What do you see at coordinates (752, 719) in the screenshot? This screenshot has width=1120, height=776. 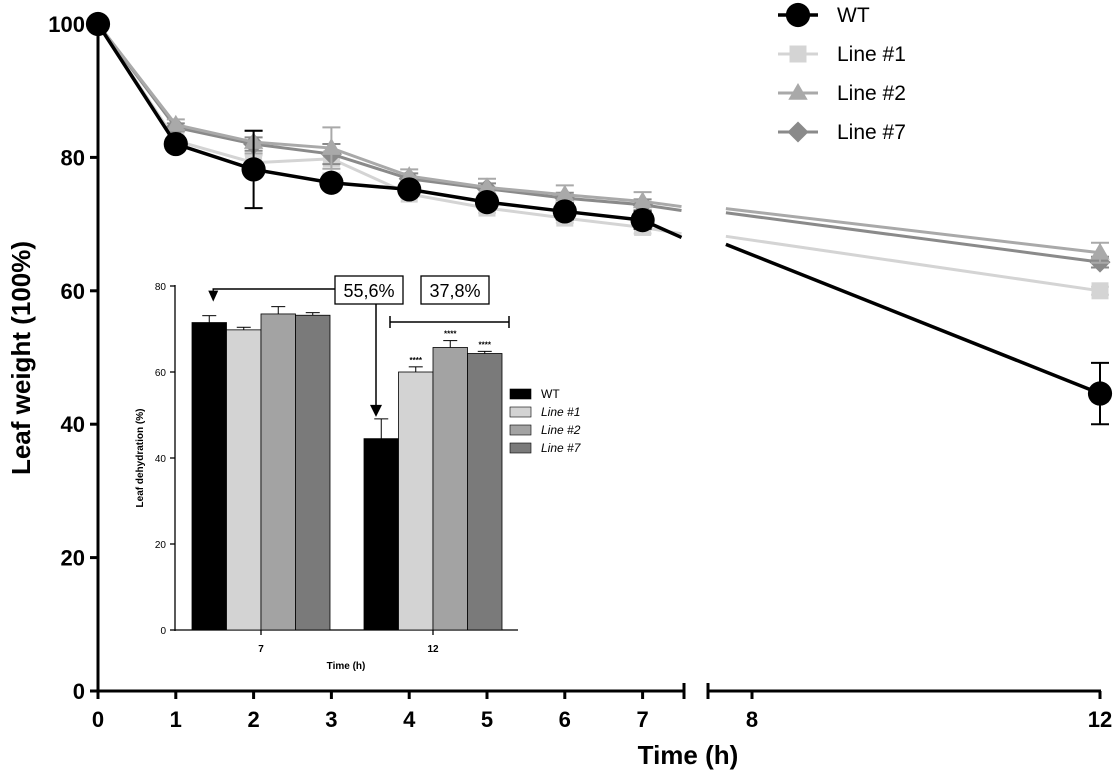 I see `x-tick-label: 8` at bounding box center [752, 719].